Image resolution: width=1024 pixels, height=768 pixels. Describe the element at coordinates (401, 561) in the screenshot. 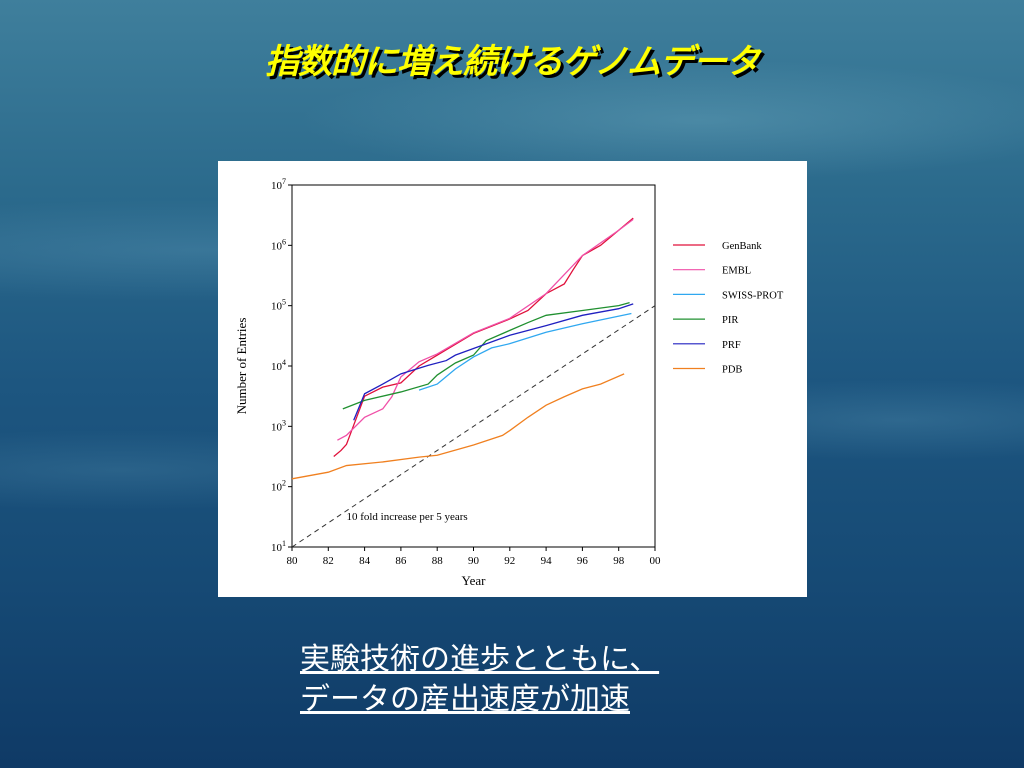

I see `x-tick-label: 86` at that location.